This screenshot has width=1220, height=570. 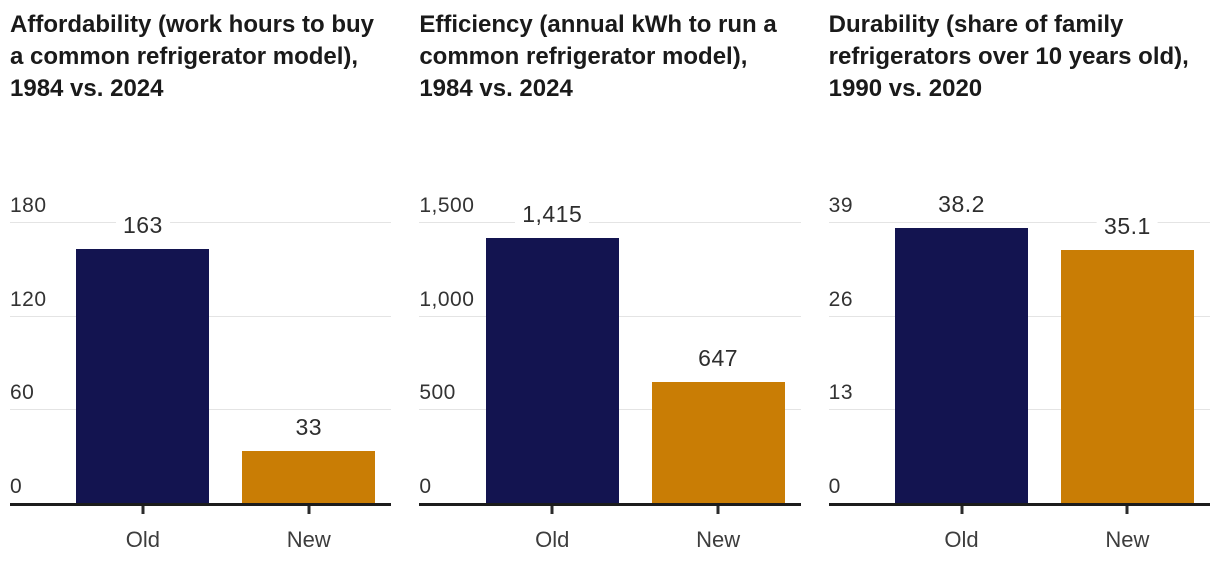 What do you see at coordinates (28, 205) in the screenshot?
I see `y-tick-label: 180` at bounding box center [28, 205].